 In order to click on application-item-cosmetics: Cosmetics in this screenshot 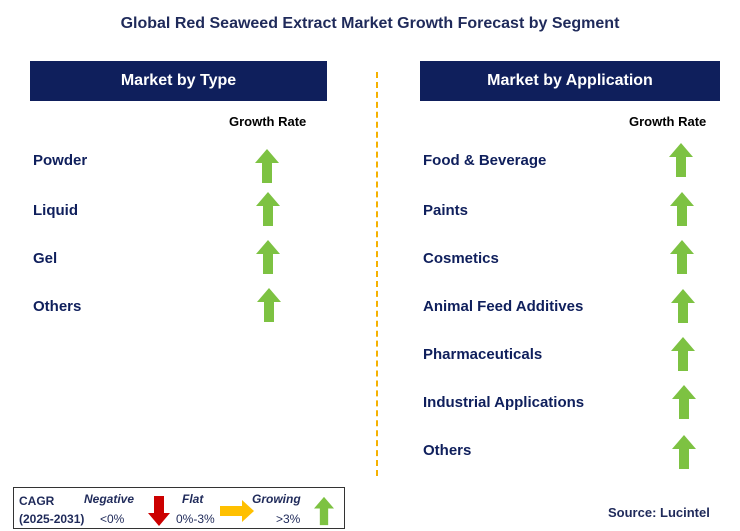, I will do `click(461, 258)`.